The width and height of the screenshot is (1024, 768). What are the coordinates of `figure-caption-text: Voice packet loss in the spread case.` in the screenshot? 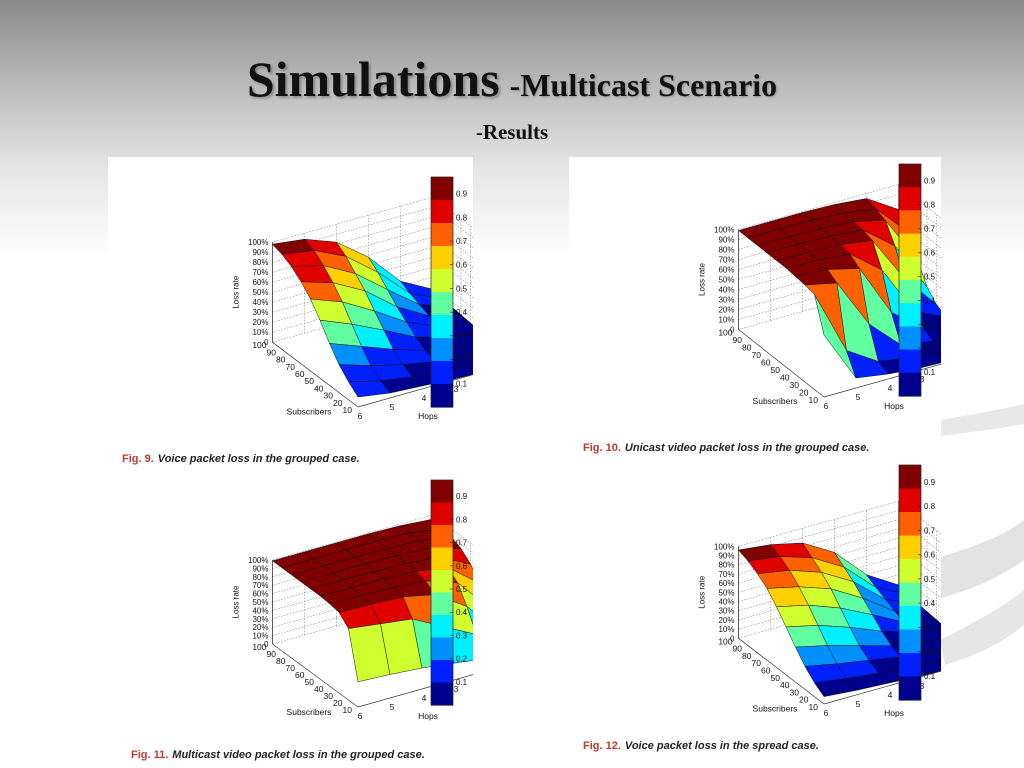 It's located at (721, 746).